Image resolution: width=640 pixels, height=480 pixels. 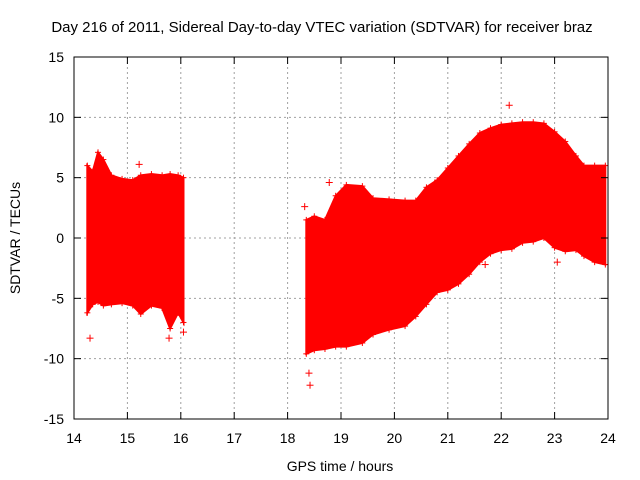 What do you see at coordinates (58, 298) in the screenshot?
I see `y-tick-label: -5` at bounding box center [58, 298].